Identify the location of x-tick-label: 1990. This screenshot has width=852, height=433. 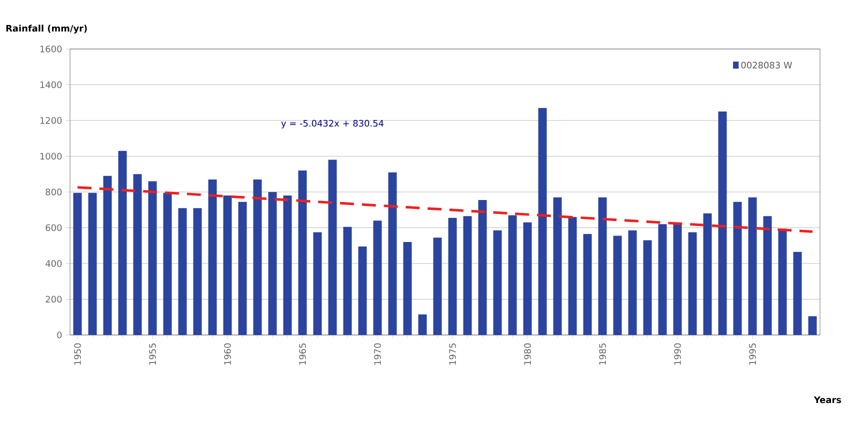
(677, 354).